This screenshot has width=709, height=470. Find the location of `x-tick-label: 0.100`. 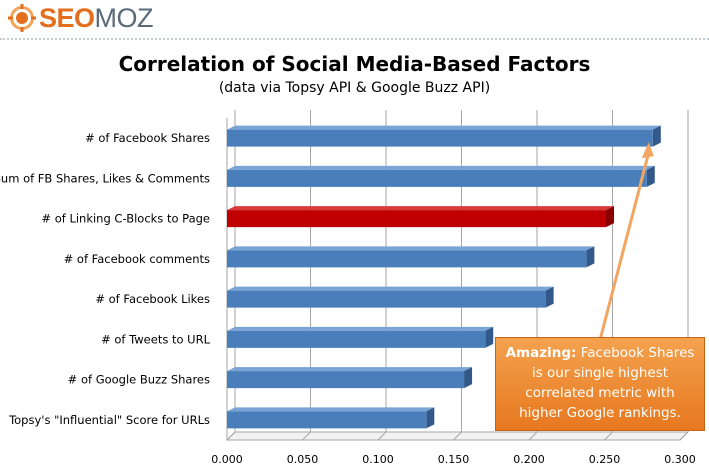

x-tick-label: 0.100 is located at coordinates (378, 459).